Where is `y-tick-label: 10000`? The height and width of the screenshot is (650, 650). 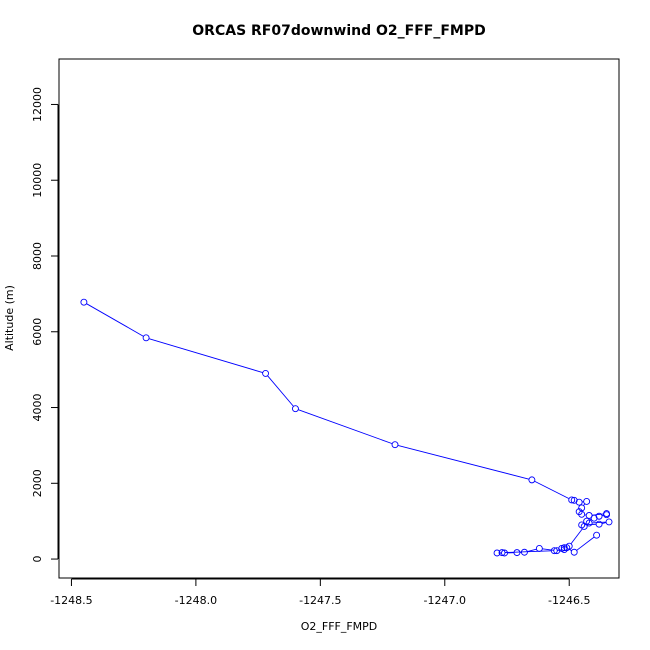
y-tick-label: 10000 is located at coordinates (37, 180).